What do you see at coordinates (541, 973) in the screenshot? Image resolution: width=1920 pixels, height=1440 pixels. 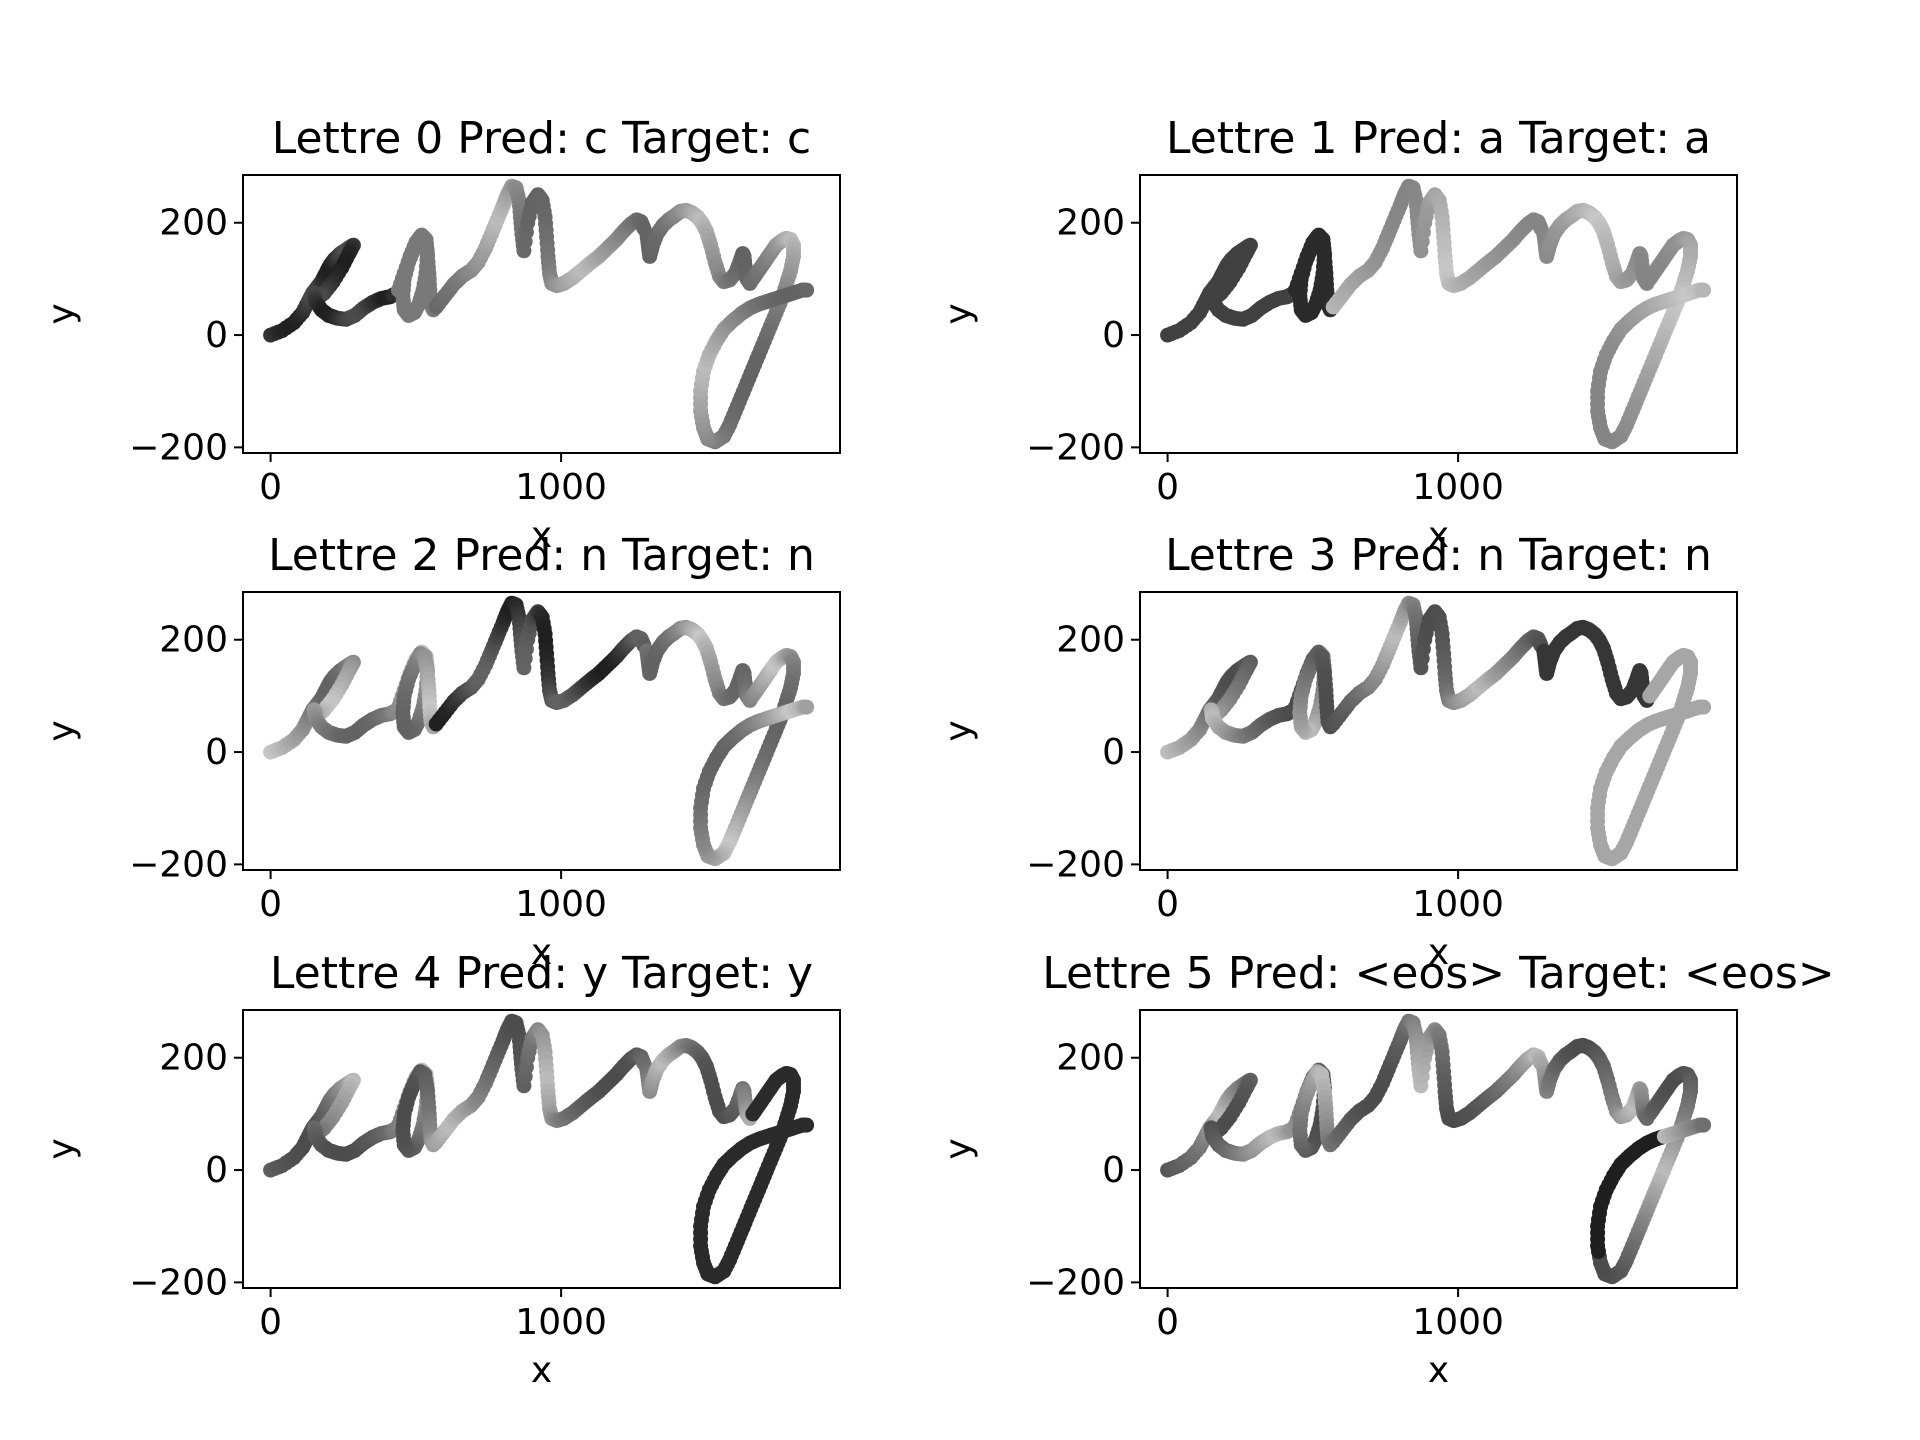 I see `panel-title: Lettre 4 Pred: y Target: y` at bounding box center [541, 973].